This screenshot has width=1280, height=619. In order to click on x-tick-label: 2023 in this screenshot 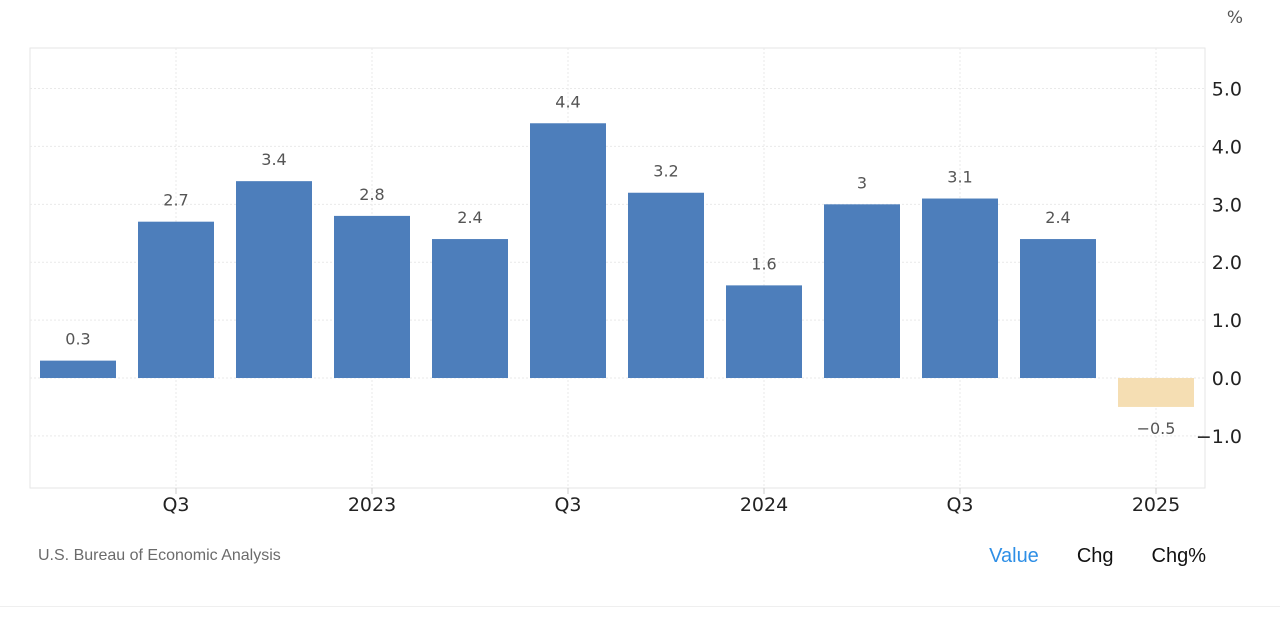, I will do `click(372, 505)`.